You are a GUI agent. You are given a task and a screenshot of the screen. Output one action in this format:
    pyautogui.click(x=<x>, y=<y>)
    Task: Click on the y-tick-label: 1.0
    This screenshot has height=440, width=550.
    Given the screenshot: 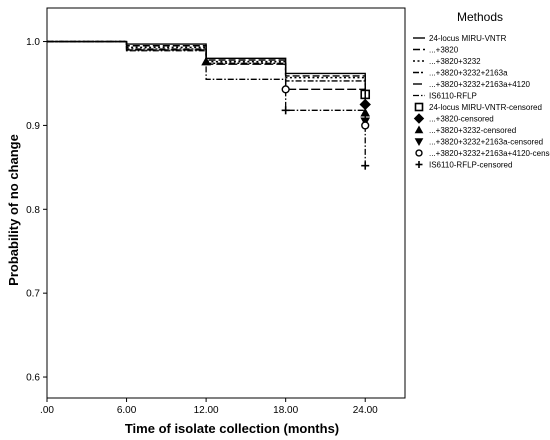 What is the action you would take?
    pyautogui.click(x=33, y=42)
    